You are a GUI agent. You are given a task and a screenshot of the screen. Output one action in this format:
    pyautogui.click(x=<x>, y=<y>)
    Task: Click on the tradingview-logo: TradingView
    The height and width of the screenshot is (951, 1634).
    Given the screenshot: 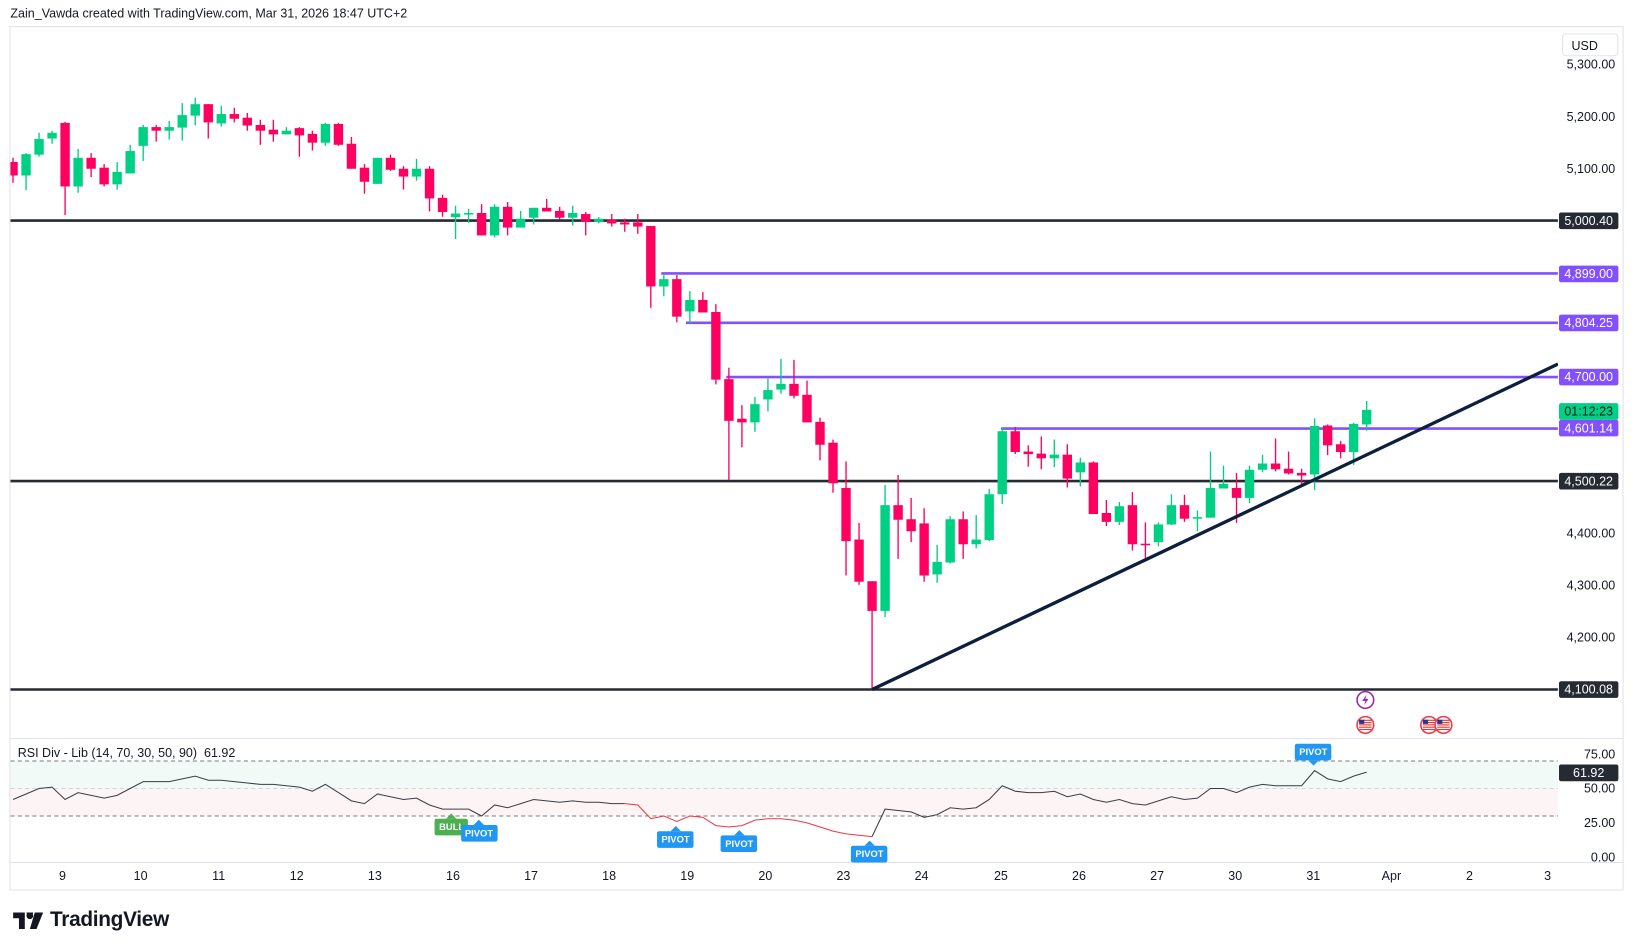 What is the action you would take?
    pyautogui.click(x=91, y=920)
    